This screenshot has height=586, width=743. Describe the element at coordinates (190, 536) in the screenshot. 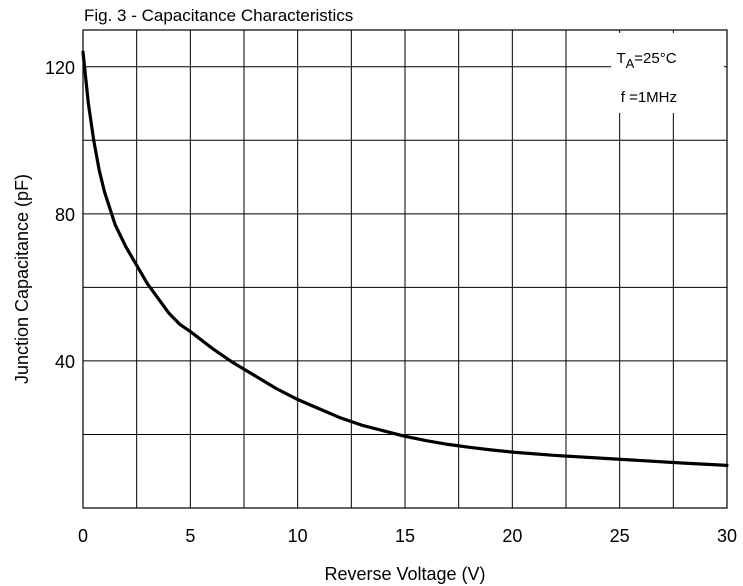

I see `x-tick-label: 5` at that location.